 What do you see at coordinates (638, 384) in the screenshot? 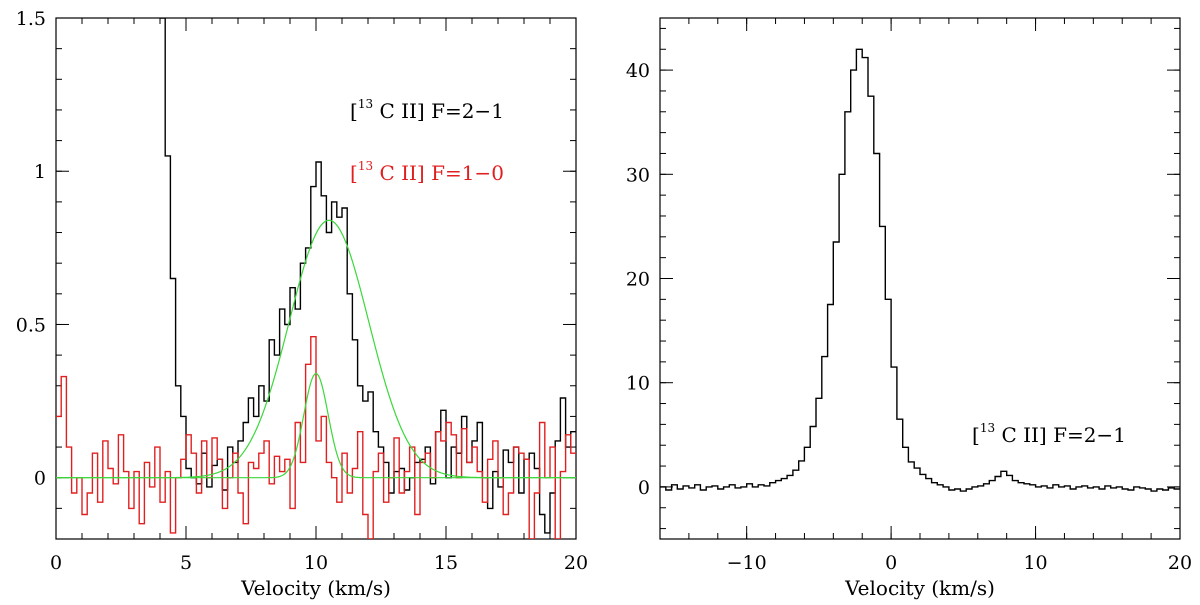
I see `y-tick-label: 10` at bounding box center [638, 384].